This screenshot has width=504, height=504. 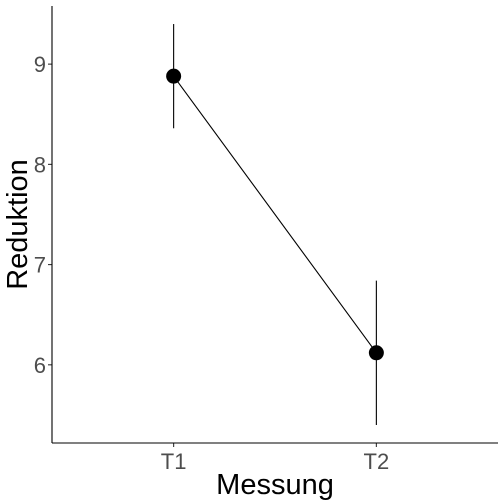 I want to click on x-axis-title: Messung, so click(x=275, y=485).